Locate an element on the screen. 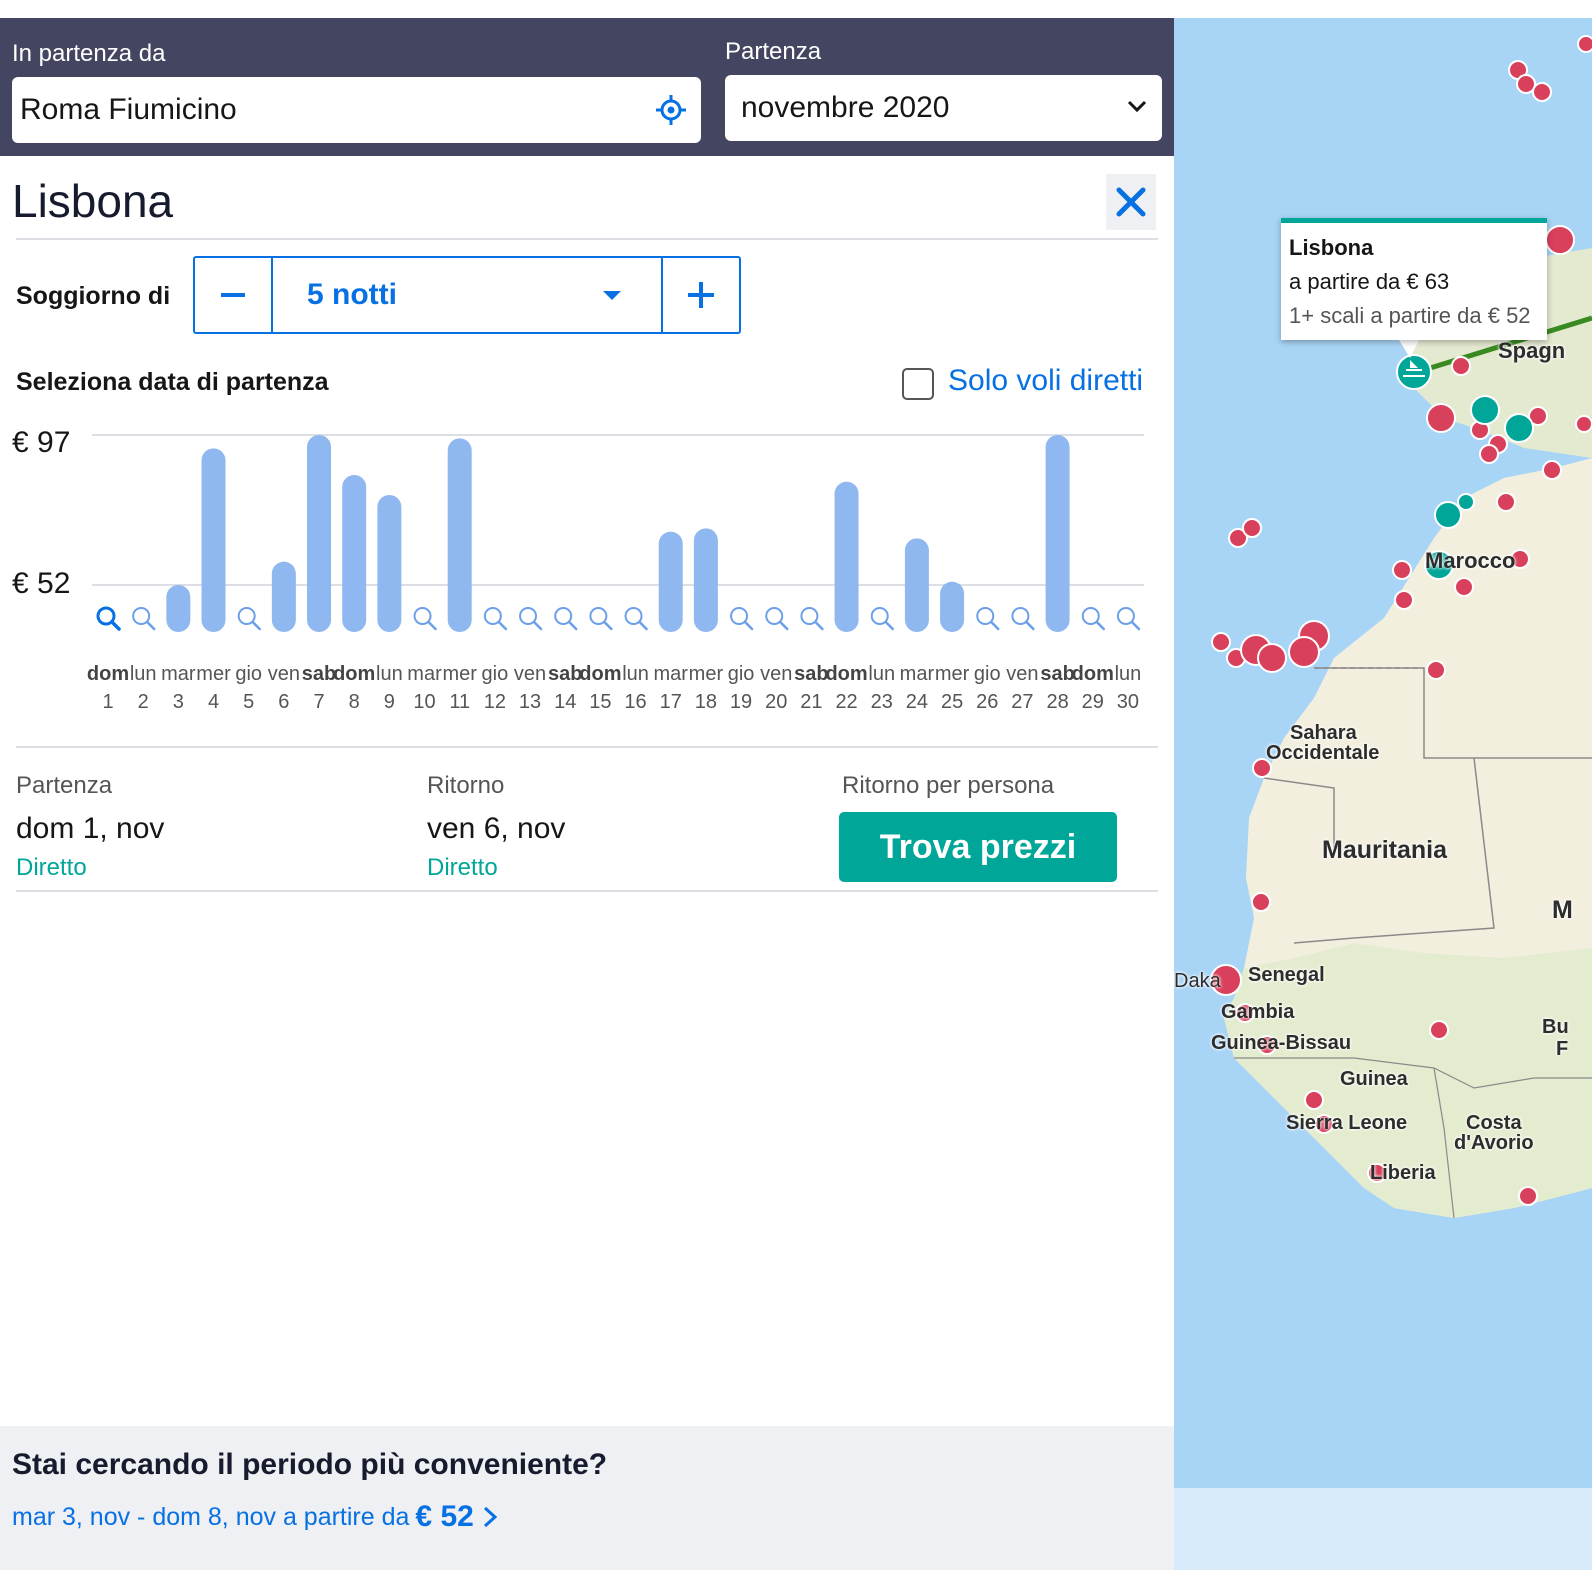 This screenshot has height=1570, width=1592. selected-pin-icon is located at coordinates (1414, 368).